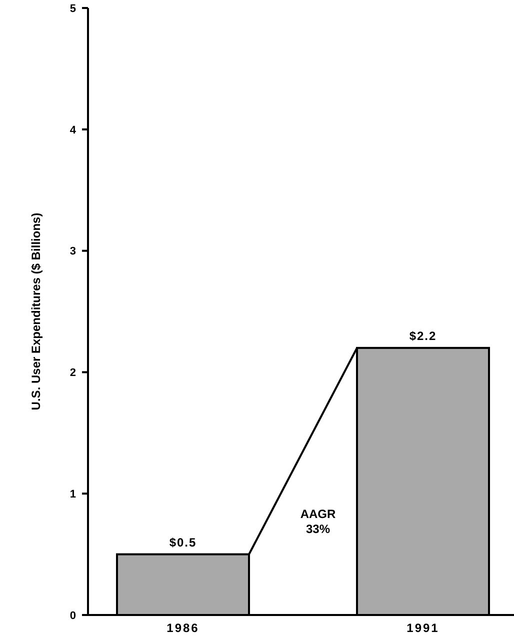 The width and height of the screenshot is (514, 638). What do you see at coordinates (73, 130) in the screenshot?
I see `y-tick-label: 4` at bounding box center [73, 130].